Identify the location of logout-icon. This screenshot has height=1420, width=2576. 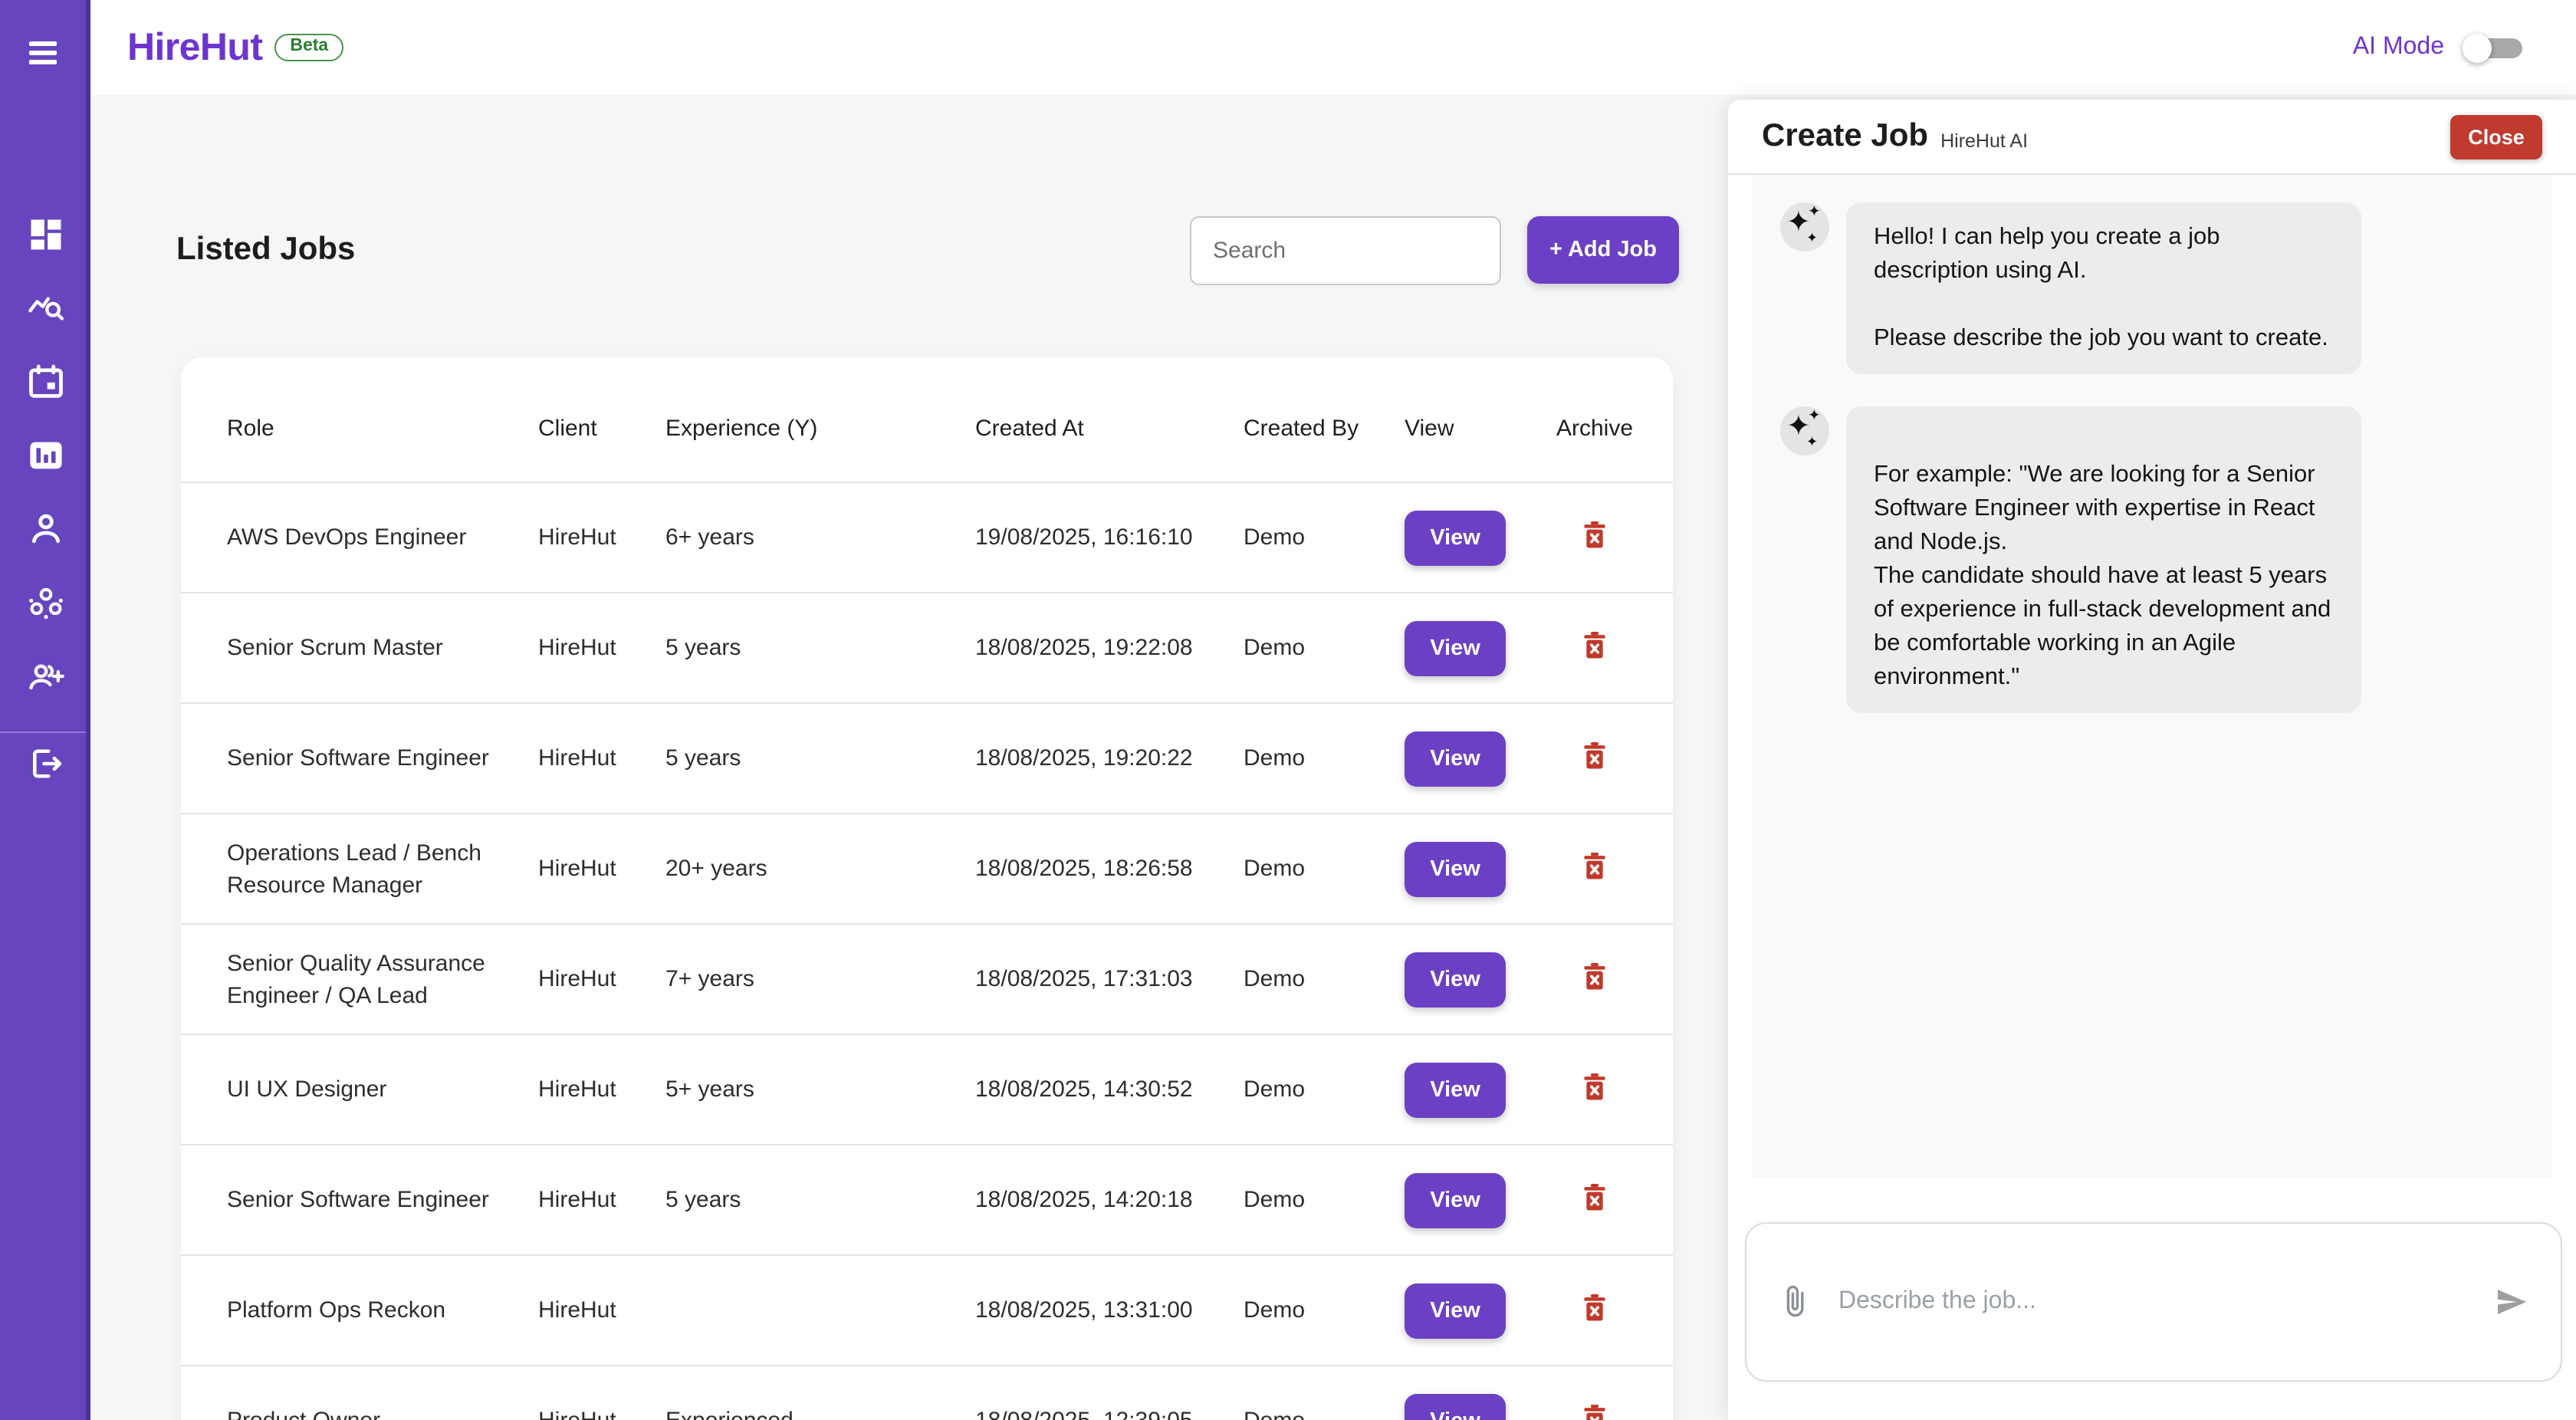
(45, 764).